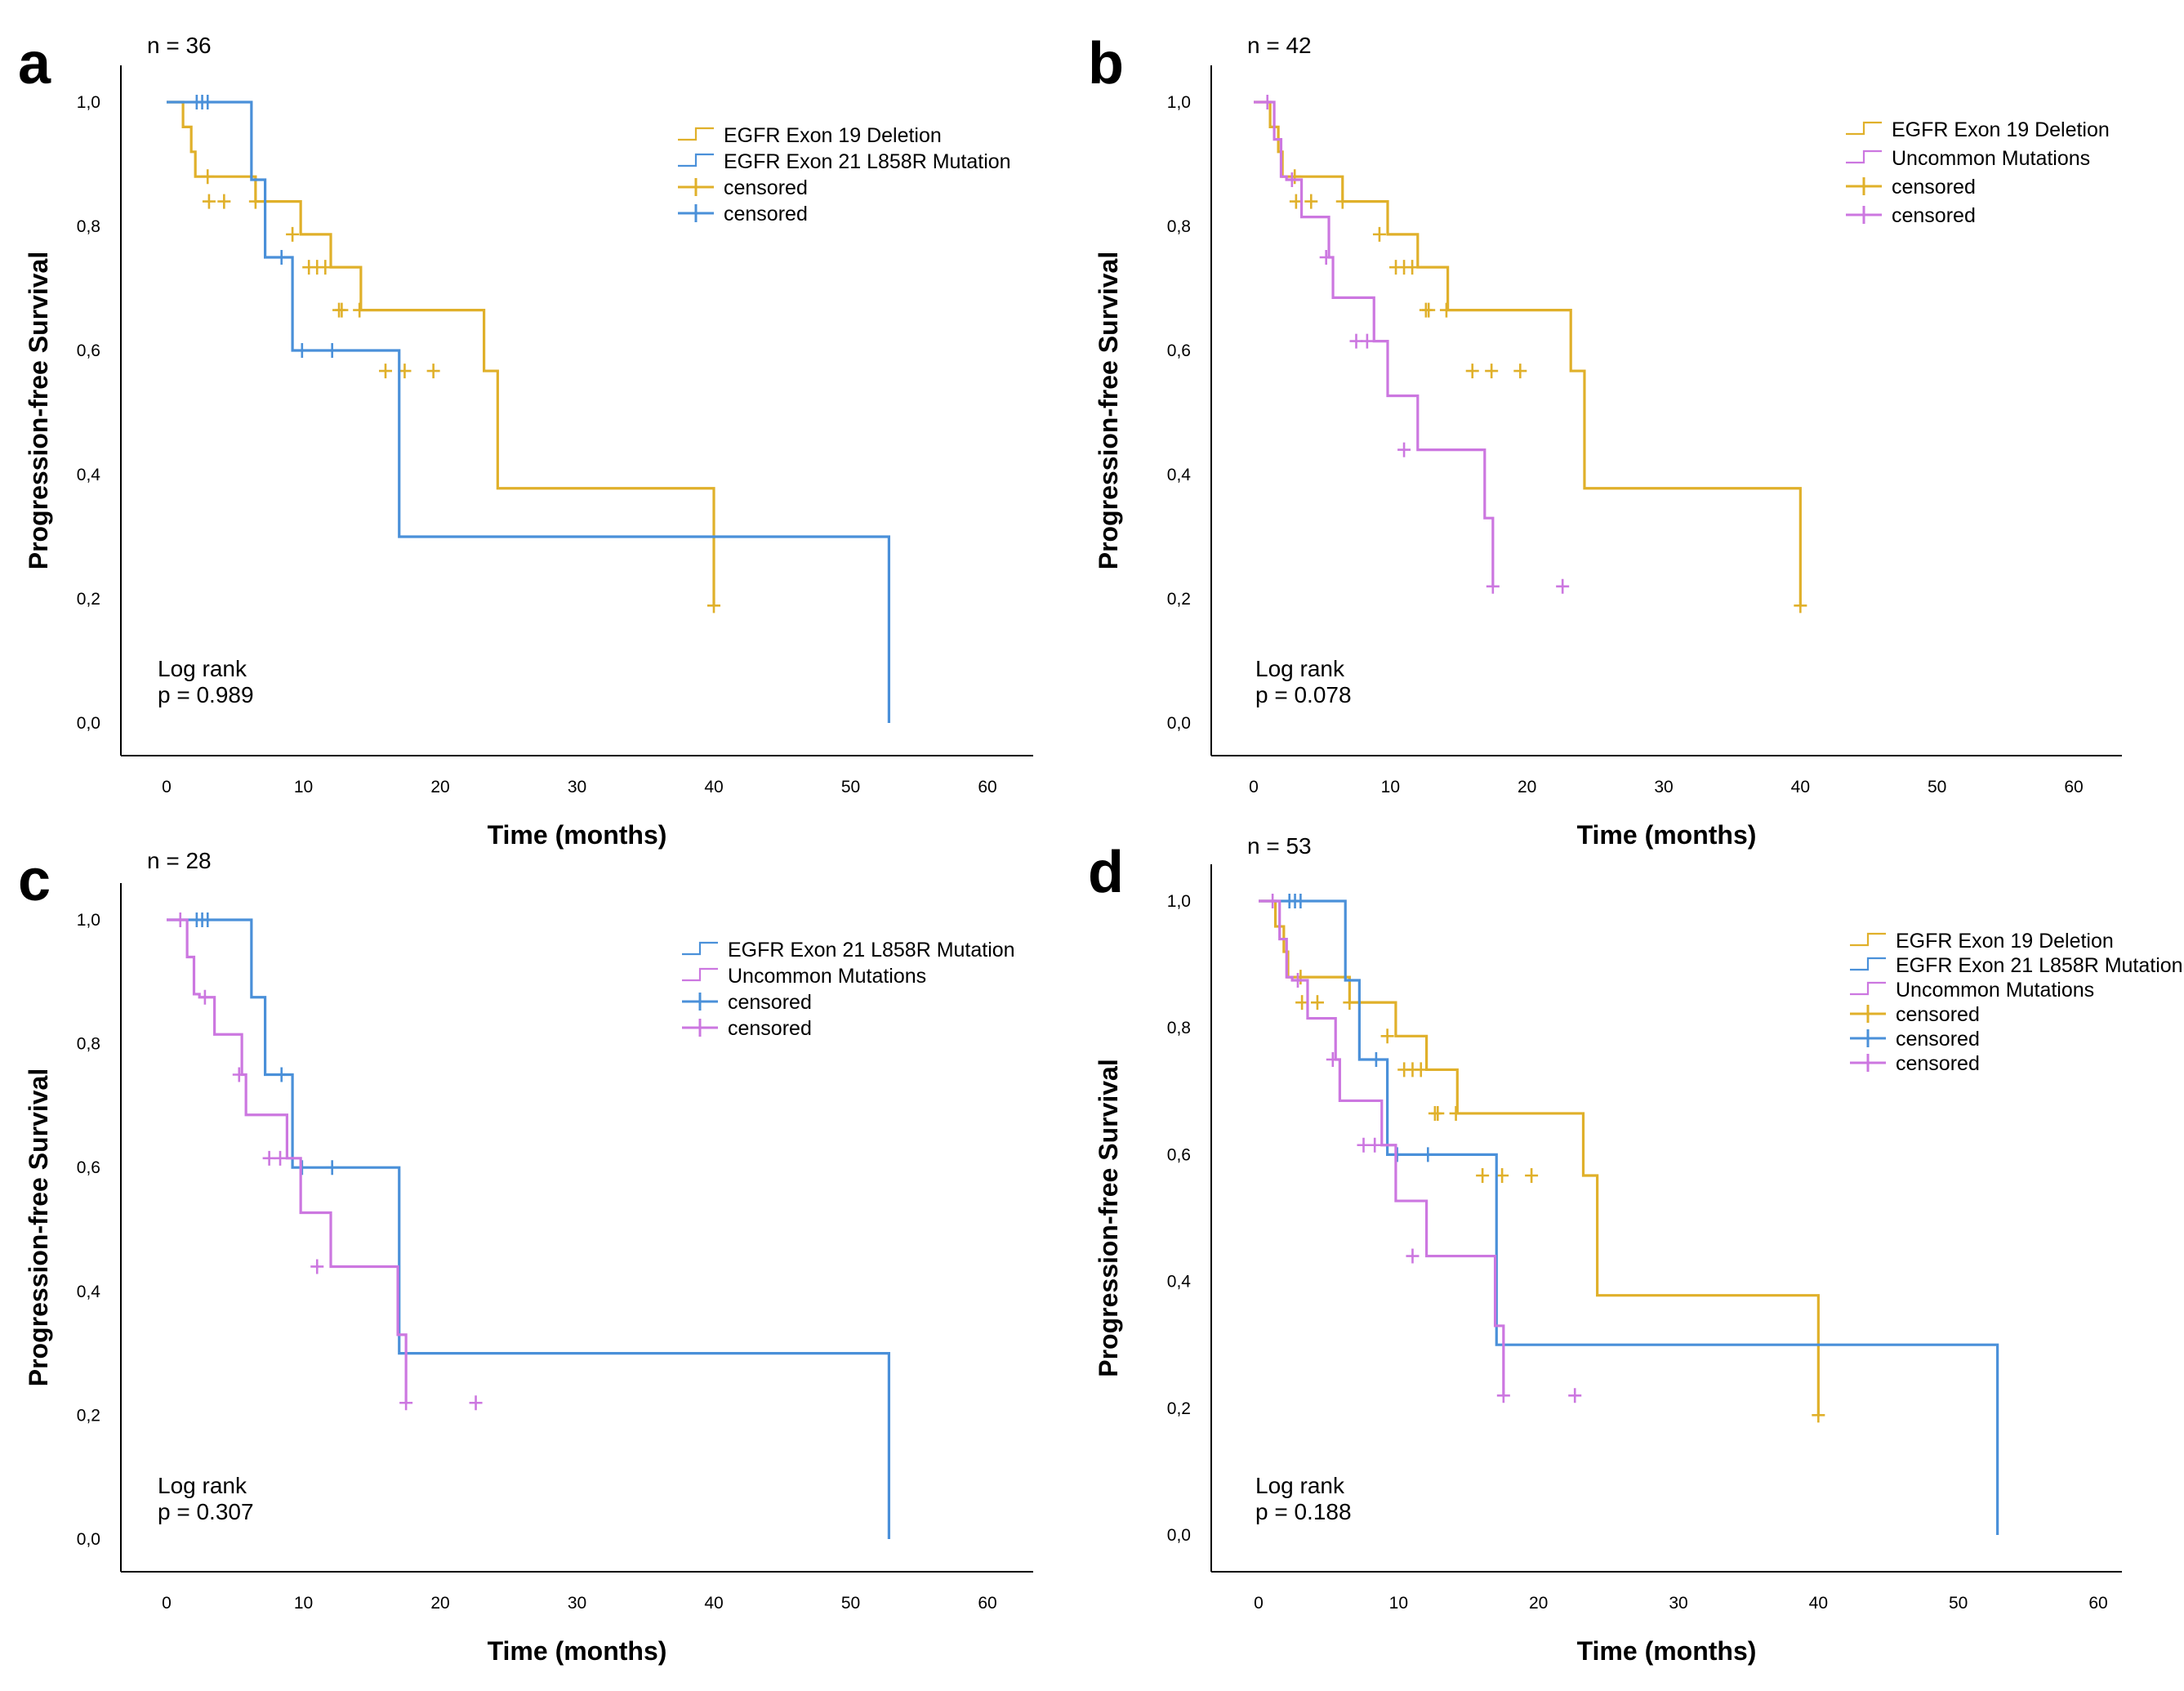 This screenshot has height=1691, width=2184. Describe the element at coordinates (34, 63) in the screenshot. I see `panel-letter: a` at that location.